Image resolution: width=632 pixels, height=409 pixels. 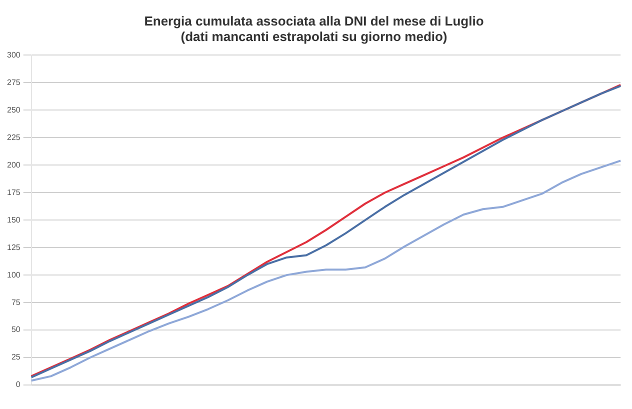 I want to click on y-tick-label: 250, so click(x=13, y=109).